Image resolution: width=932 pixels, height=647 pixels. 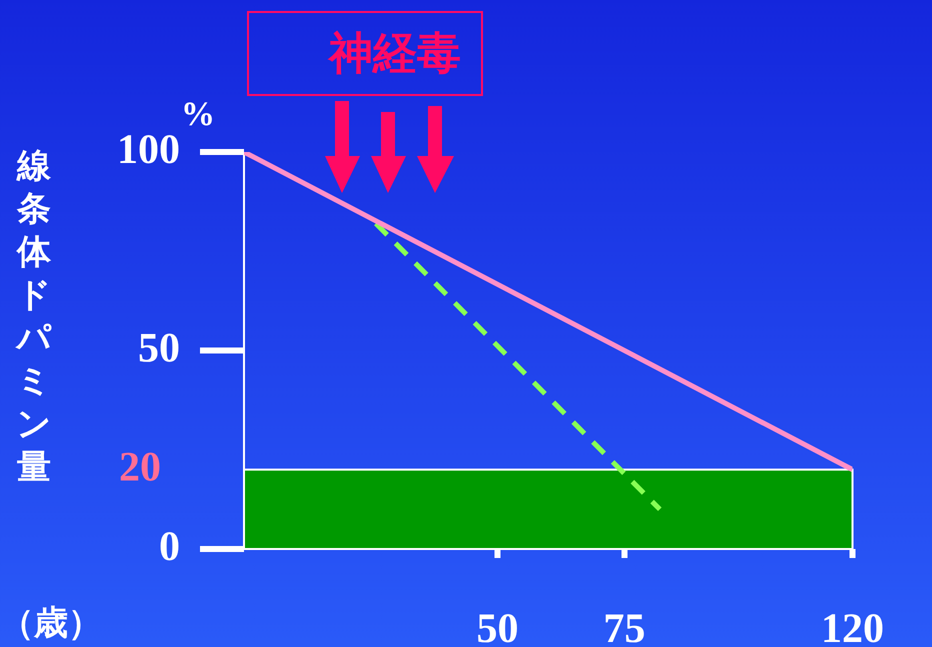 What do you see at coordinates (51, 623) in the screenshot?
I see `x-axis-title: （歳）` at bounding box center [51, 623].